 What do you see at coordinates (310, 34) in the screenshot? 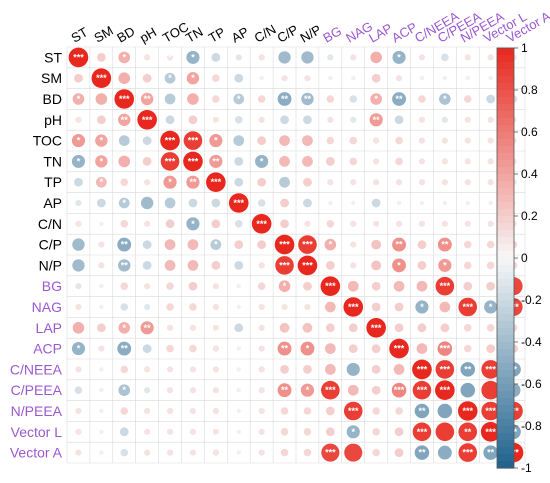
I see `column-label: N/P` at bounding box center [310, 34].